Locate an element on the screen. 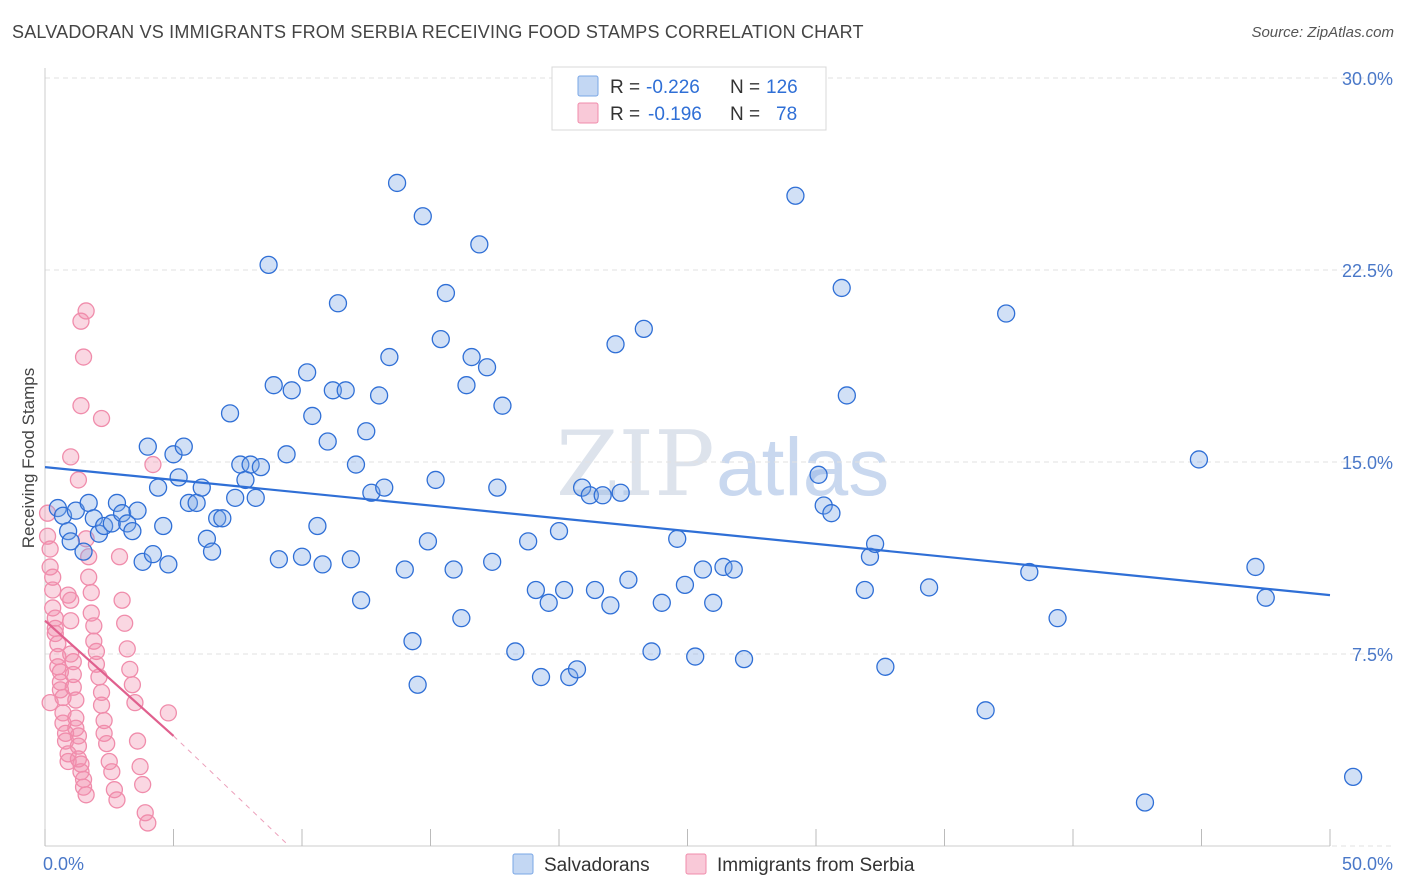  legend-swatch-blue is located at coordinates (588, 86).